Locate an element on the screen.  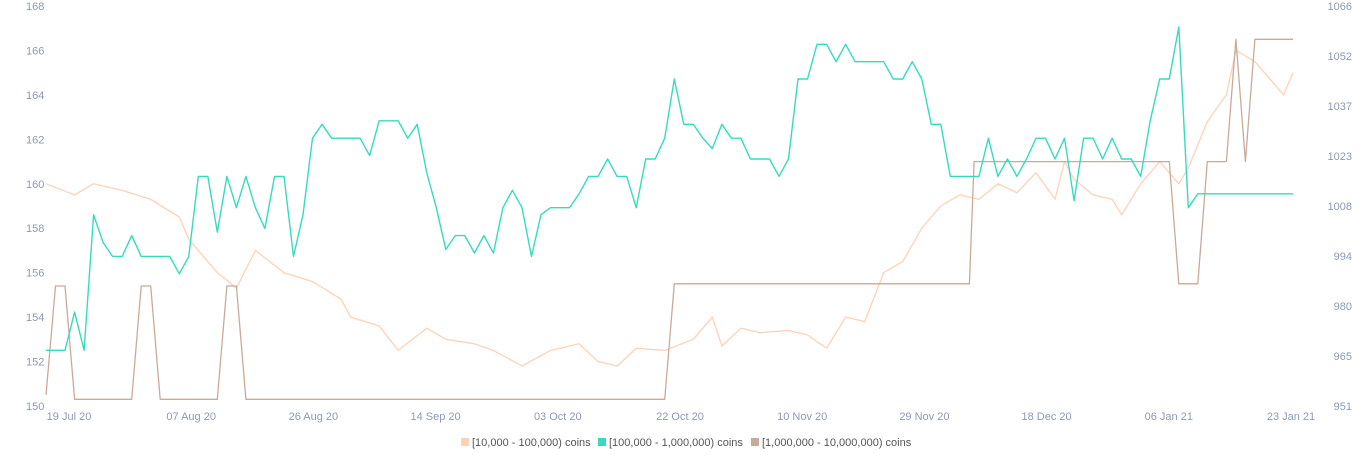
legend-item-label: [1,000,000 - 10,000,000) coins is located at coordinates (837, 443).